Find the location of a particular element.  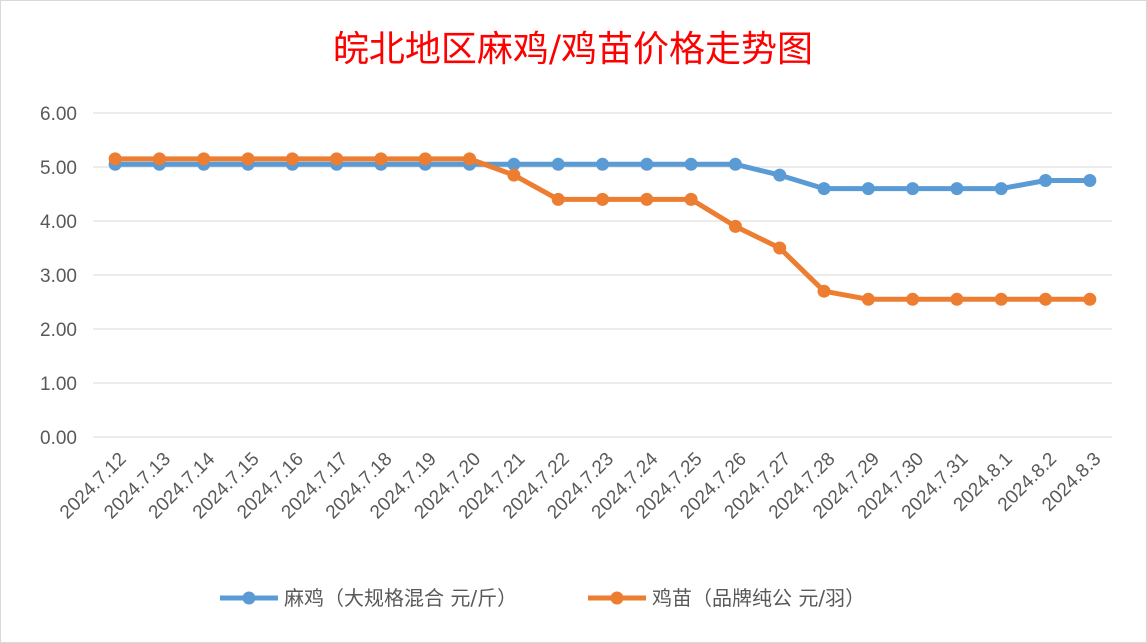

legend-item: 麻鸡（大规格混合 元/斤） is located at coordinates (368, 598).